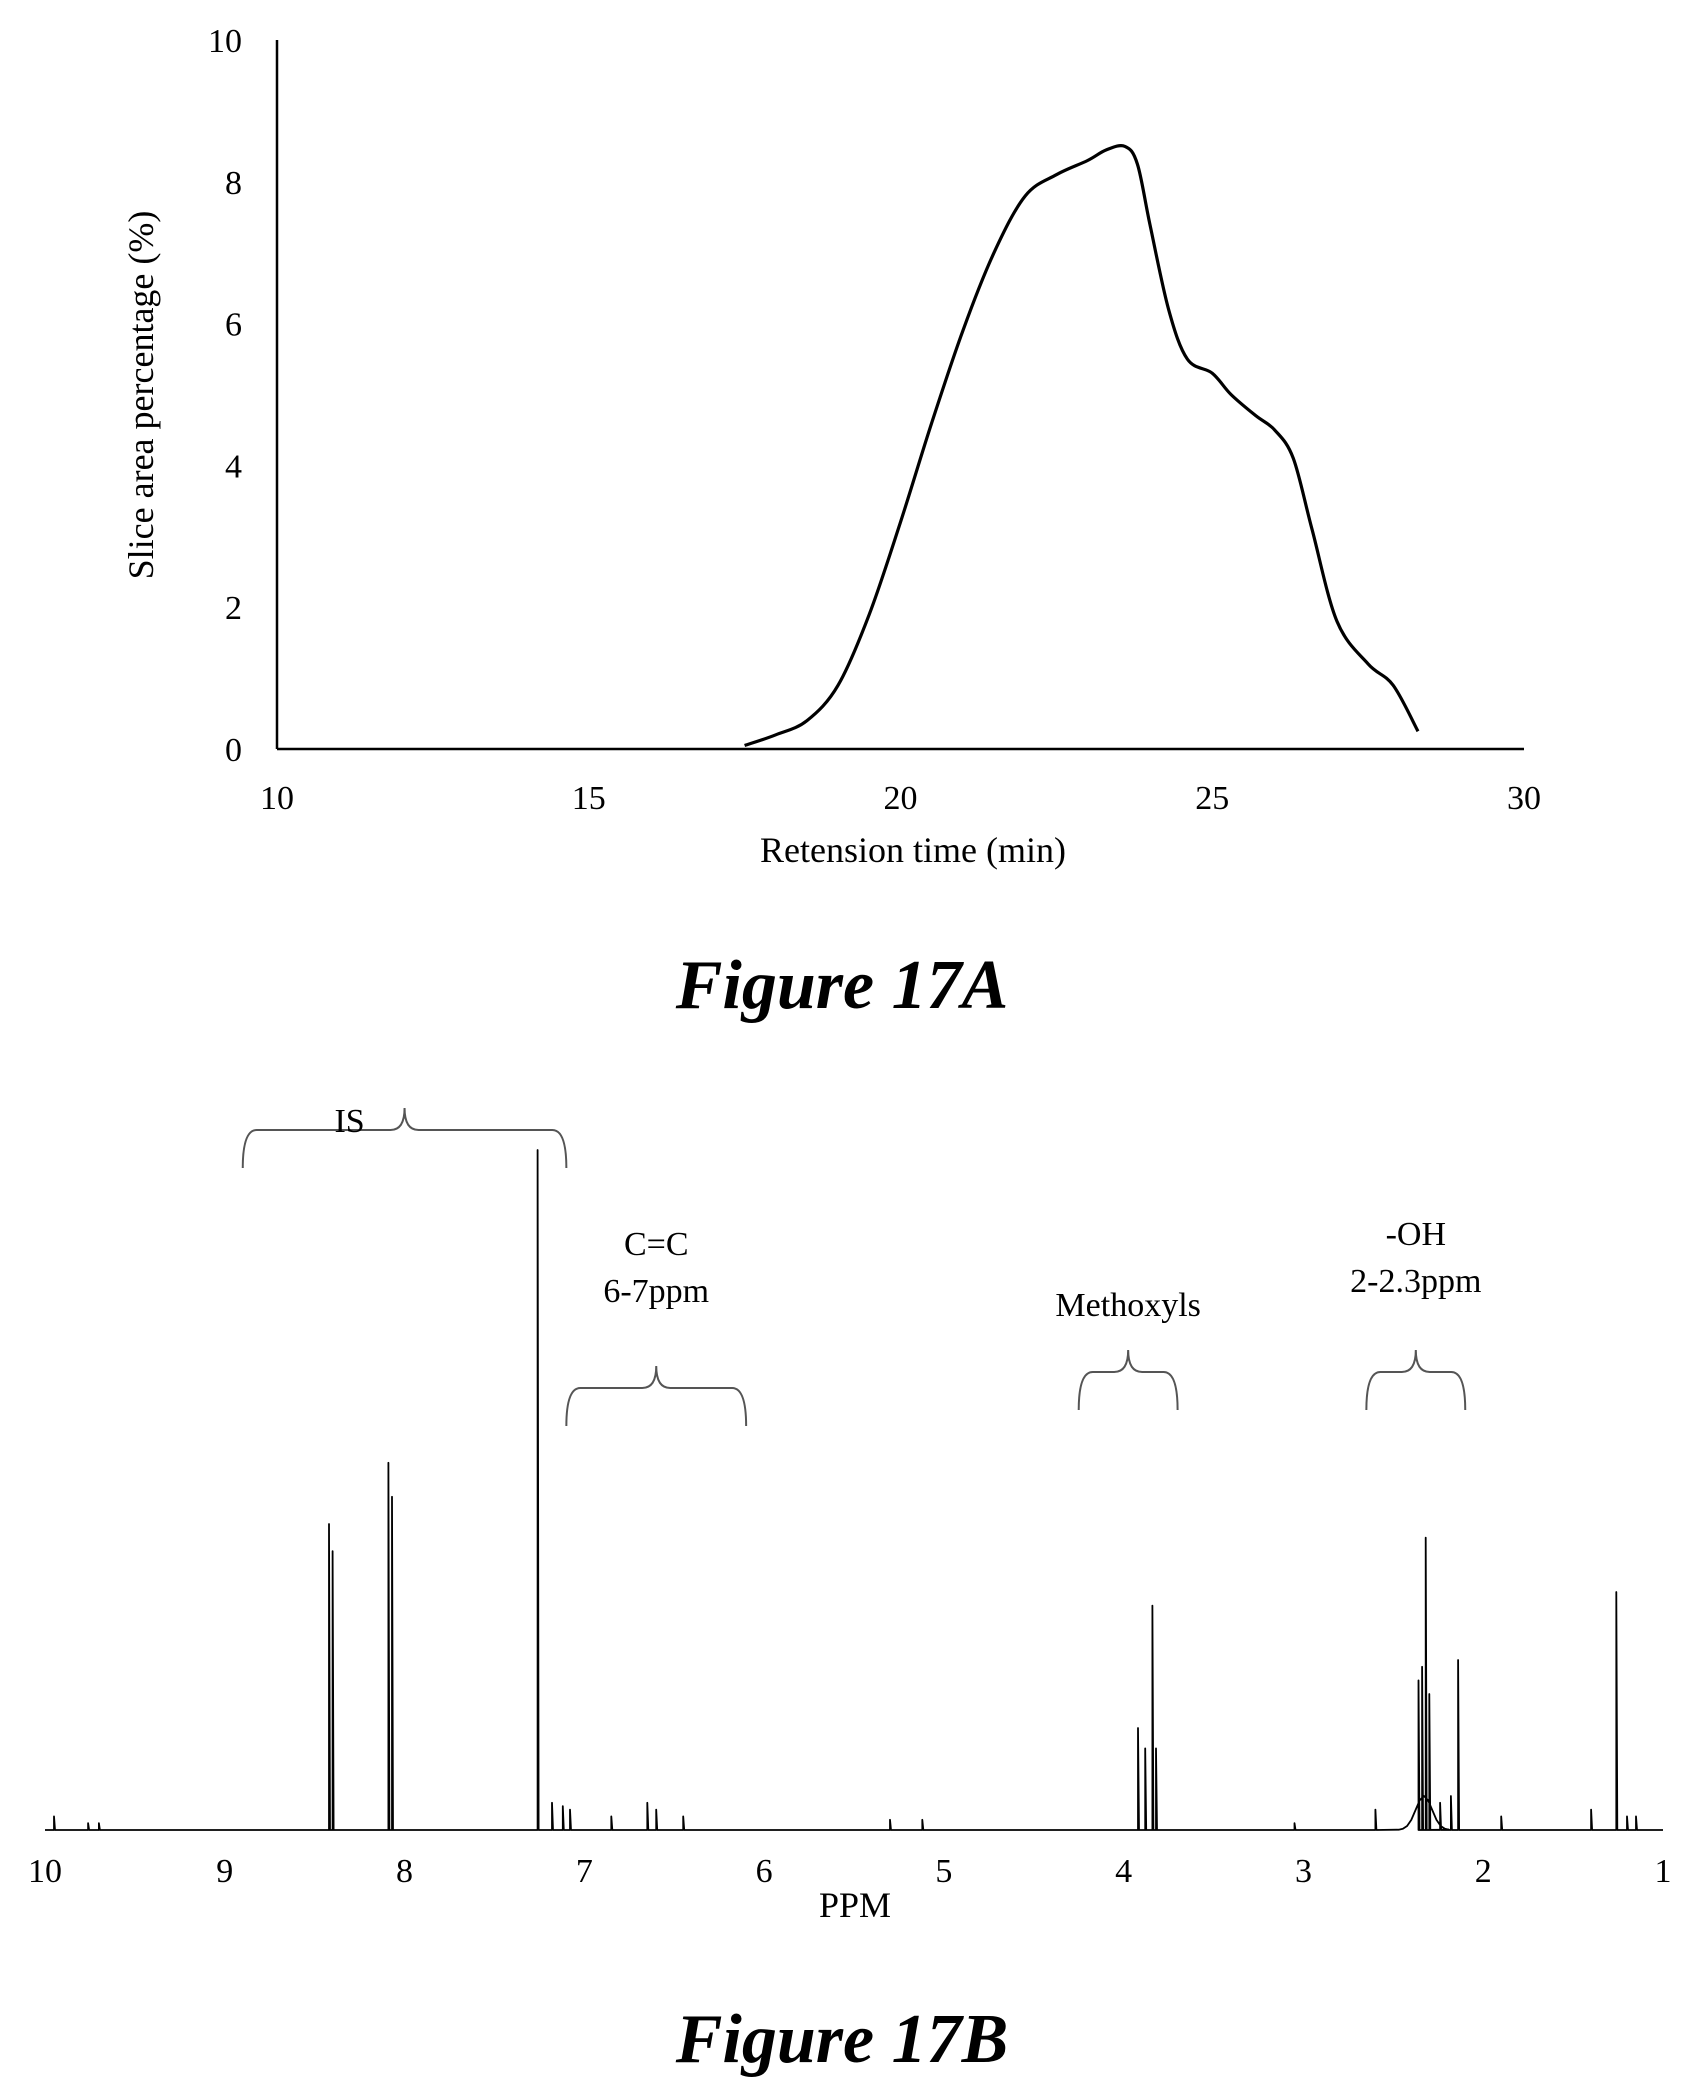 This screenshot has height=2098, width=1683. I want to click on chart-17b-x-tick-label: 2, so click(1483, 1871).